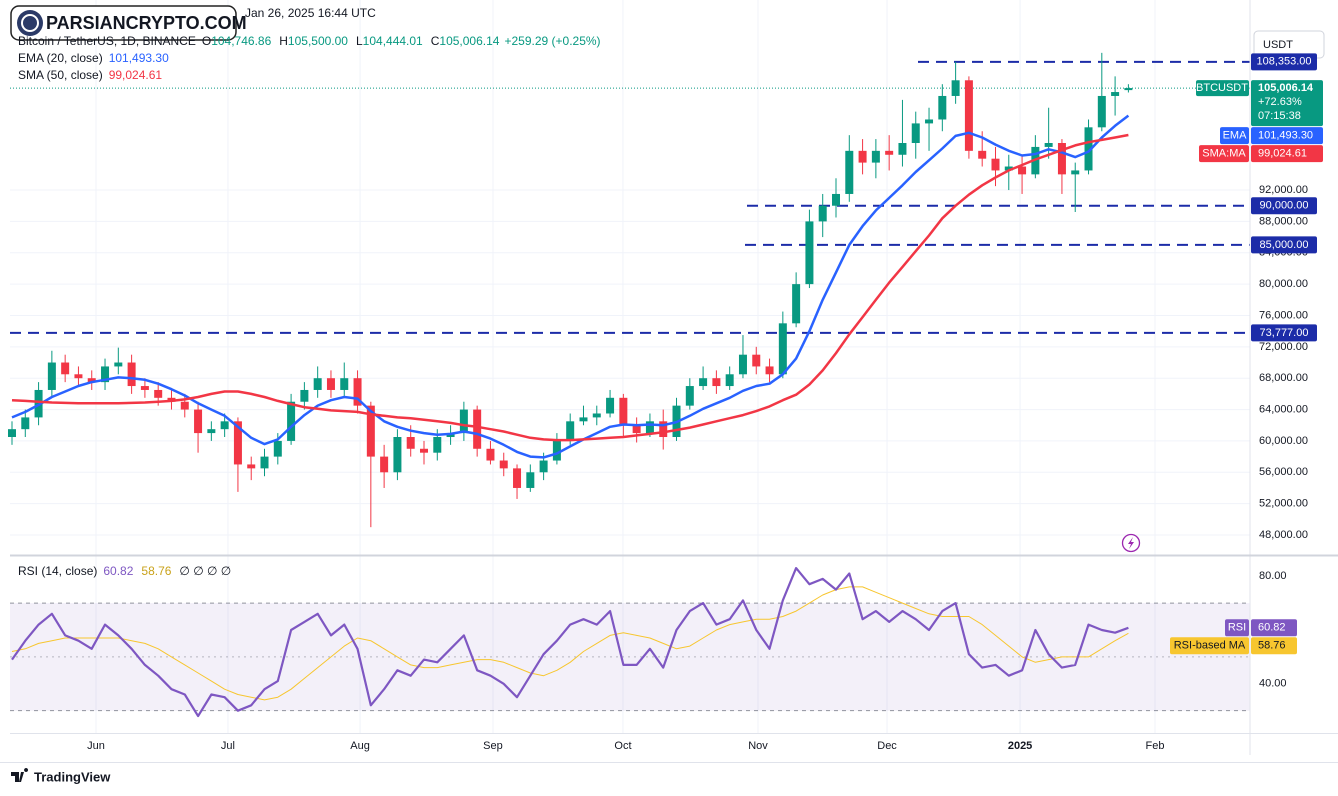  I want to click on rsi-tag-label: RSI, so click(1237, 628).